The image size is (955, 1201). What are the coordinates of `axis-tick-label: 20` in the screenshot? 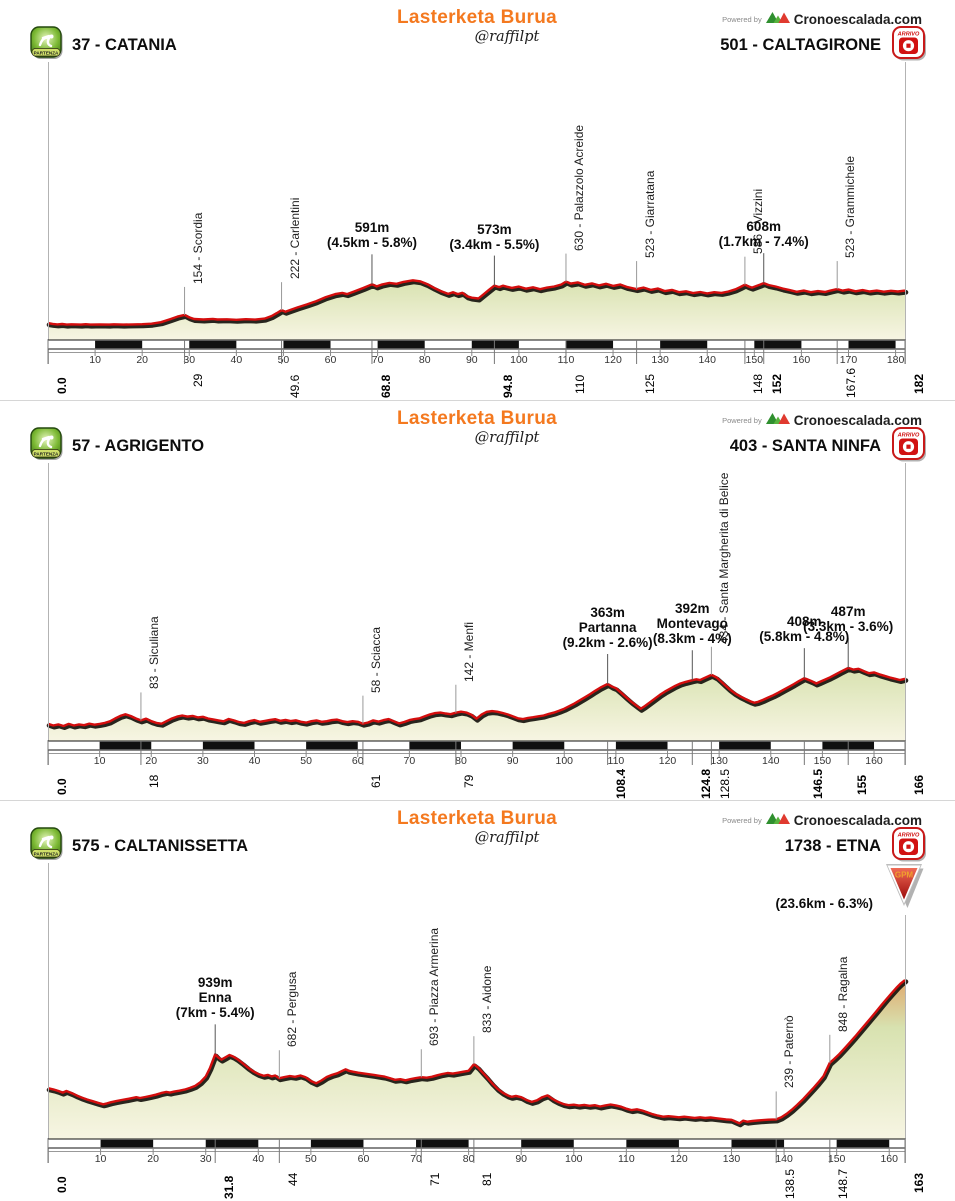 It's located at (153, 1159).